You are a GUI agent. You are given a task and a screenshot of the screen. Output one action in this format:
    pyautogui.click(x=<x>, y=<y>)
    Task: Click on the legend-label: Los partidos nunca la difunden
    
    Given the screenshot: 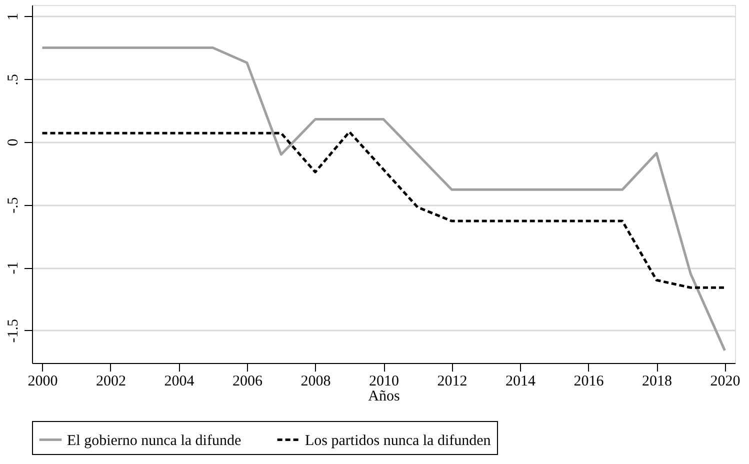 What is the action you would take?
    pyautogui.click(x=398, y=440)
    